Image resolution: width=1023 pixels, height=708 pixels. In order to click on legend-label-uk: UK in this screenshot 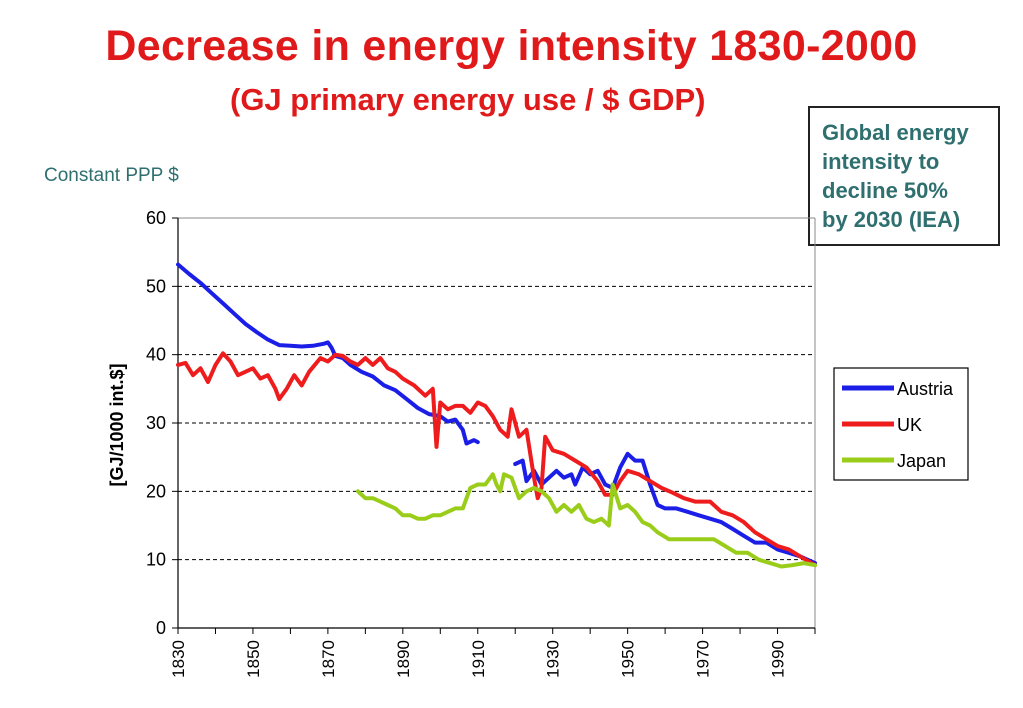, I will do `click(909, 425)`.